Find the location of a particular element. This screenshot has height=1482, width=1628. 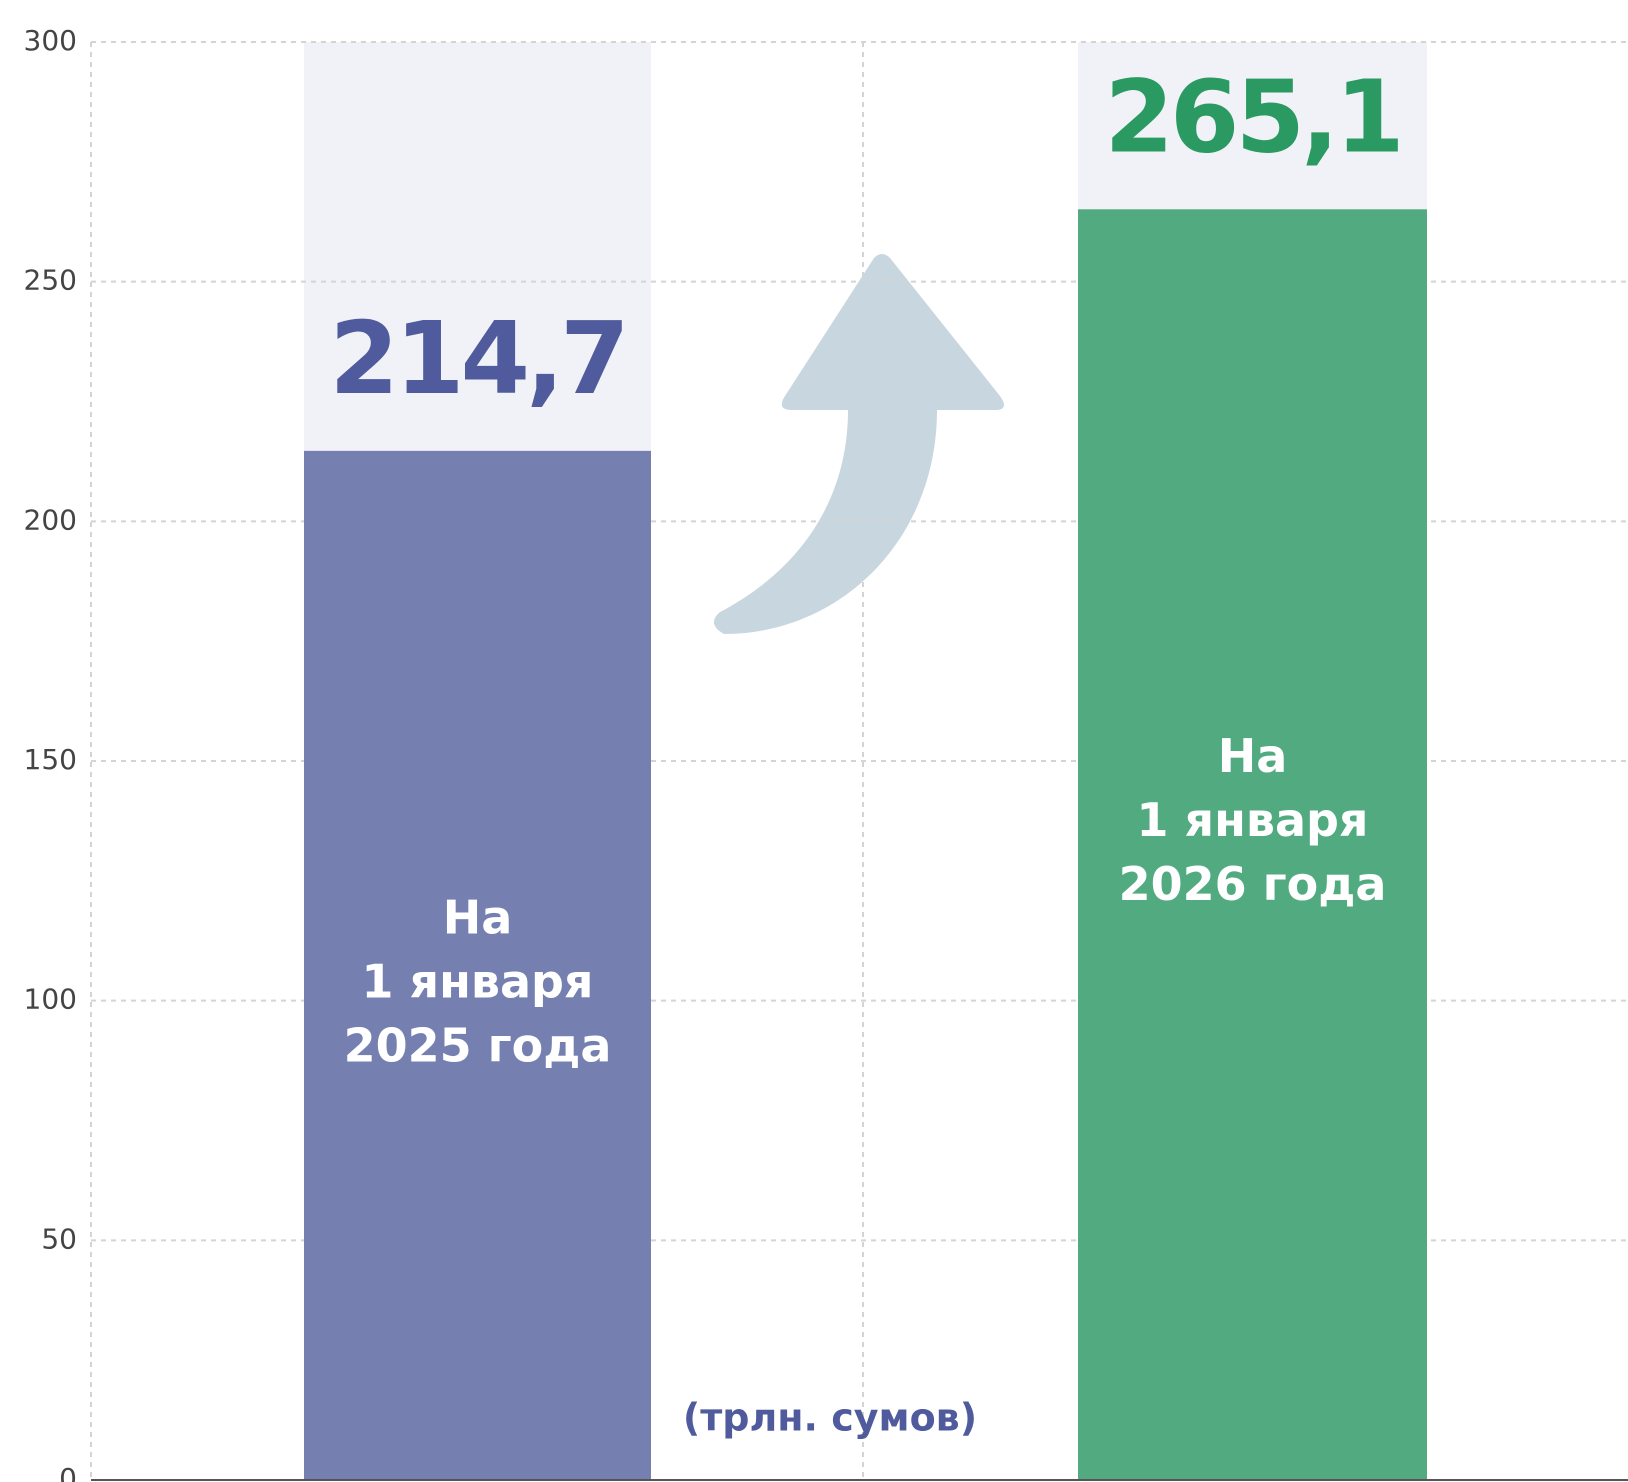

category-label: 2025 года is located at coordinates (478, 1045).